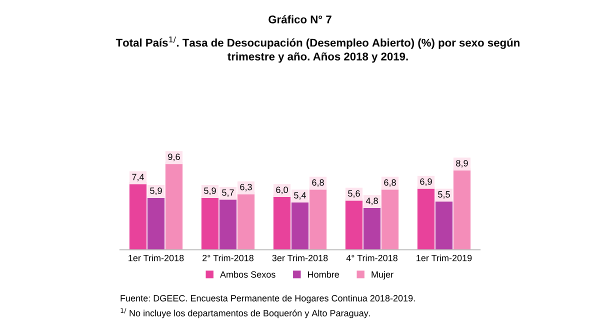 The image size is (600, 333). Describe the element at coordinates (354, 194) in the screenshot. I see `data-label: 5,6` at that location.